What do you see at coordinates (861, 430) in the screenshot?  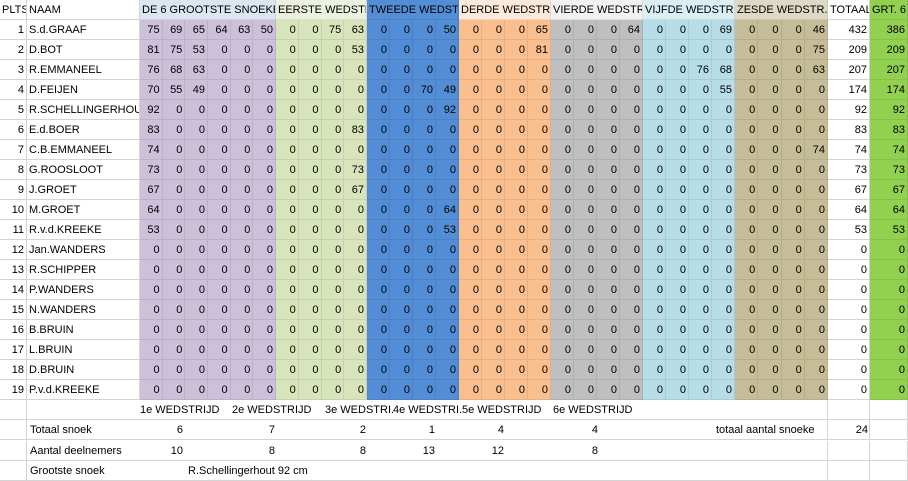 I see `footer-value: 24` at bounding box center [861, 430].